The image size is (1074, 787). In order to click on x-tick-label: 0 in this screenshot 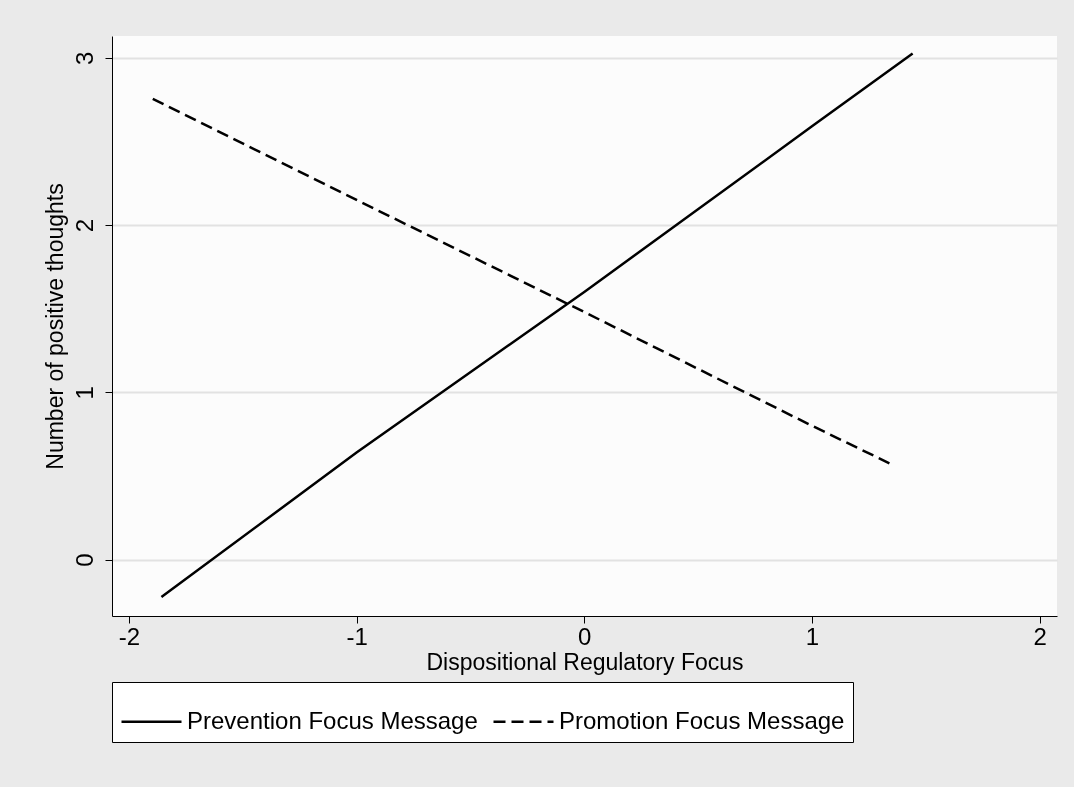, I will do `click(585, 636)`.